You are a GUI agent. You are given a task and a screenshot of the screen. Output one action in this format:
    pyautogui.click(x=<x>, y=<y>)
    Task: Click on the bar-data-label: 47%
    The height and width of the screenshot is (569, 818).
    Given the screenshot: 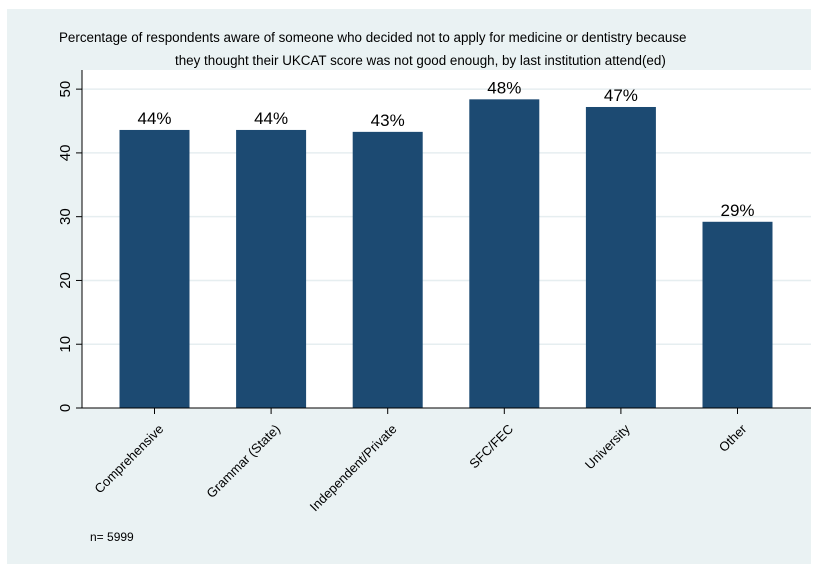 What is the action you would take?
    pyautogui.click(x=621, y=95)
    